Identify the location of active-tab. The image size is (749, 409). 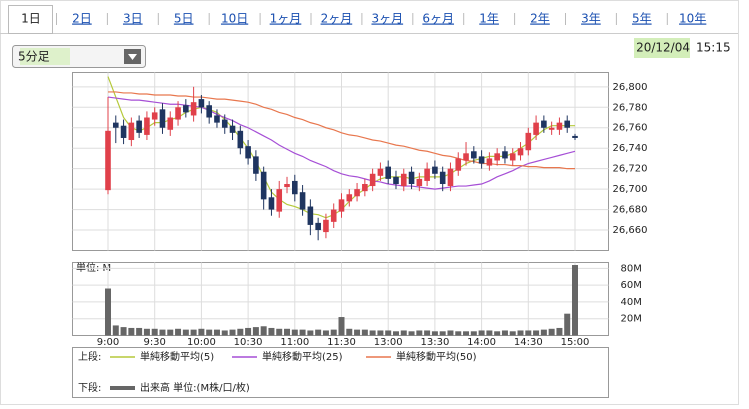
(30, 19).